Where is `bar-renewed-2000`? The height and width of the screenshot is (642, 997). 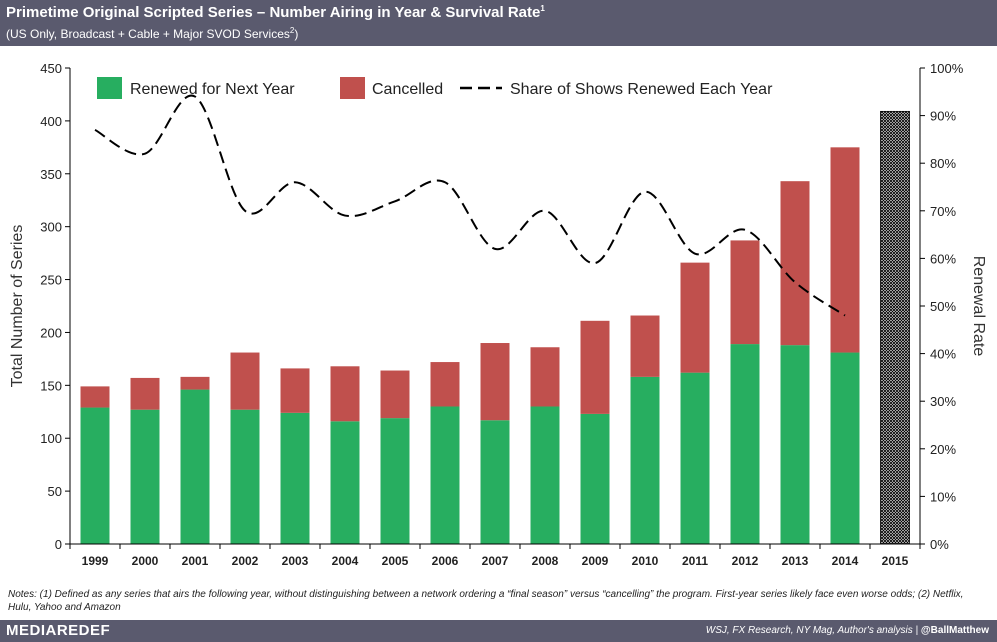 bar-renewed-2000 is located at coordinates (145, 476).